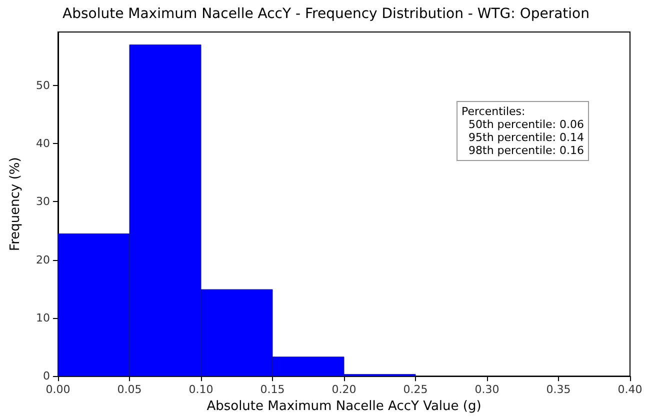  Describe the element at coordinates (43, 201) in the screenshot. I see `y-tick-label: 30` at that location.